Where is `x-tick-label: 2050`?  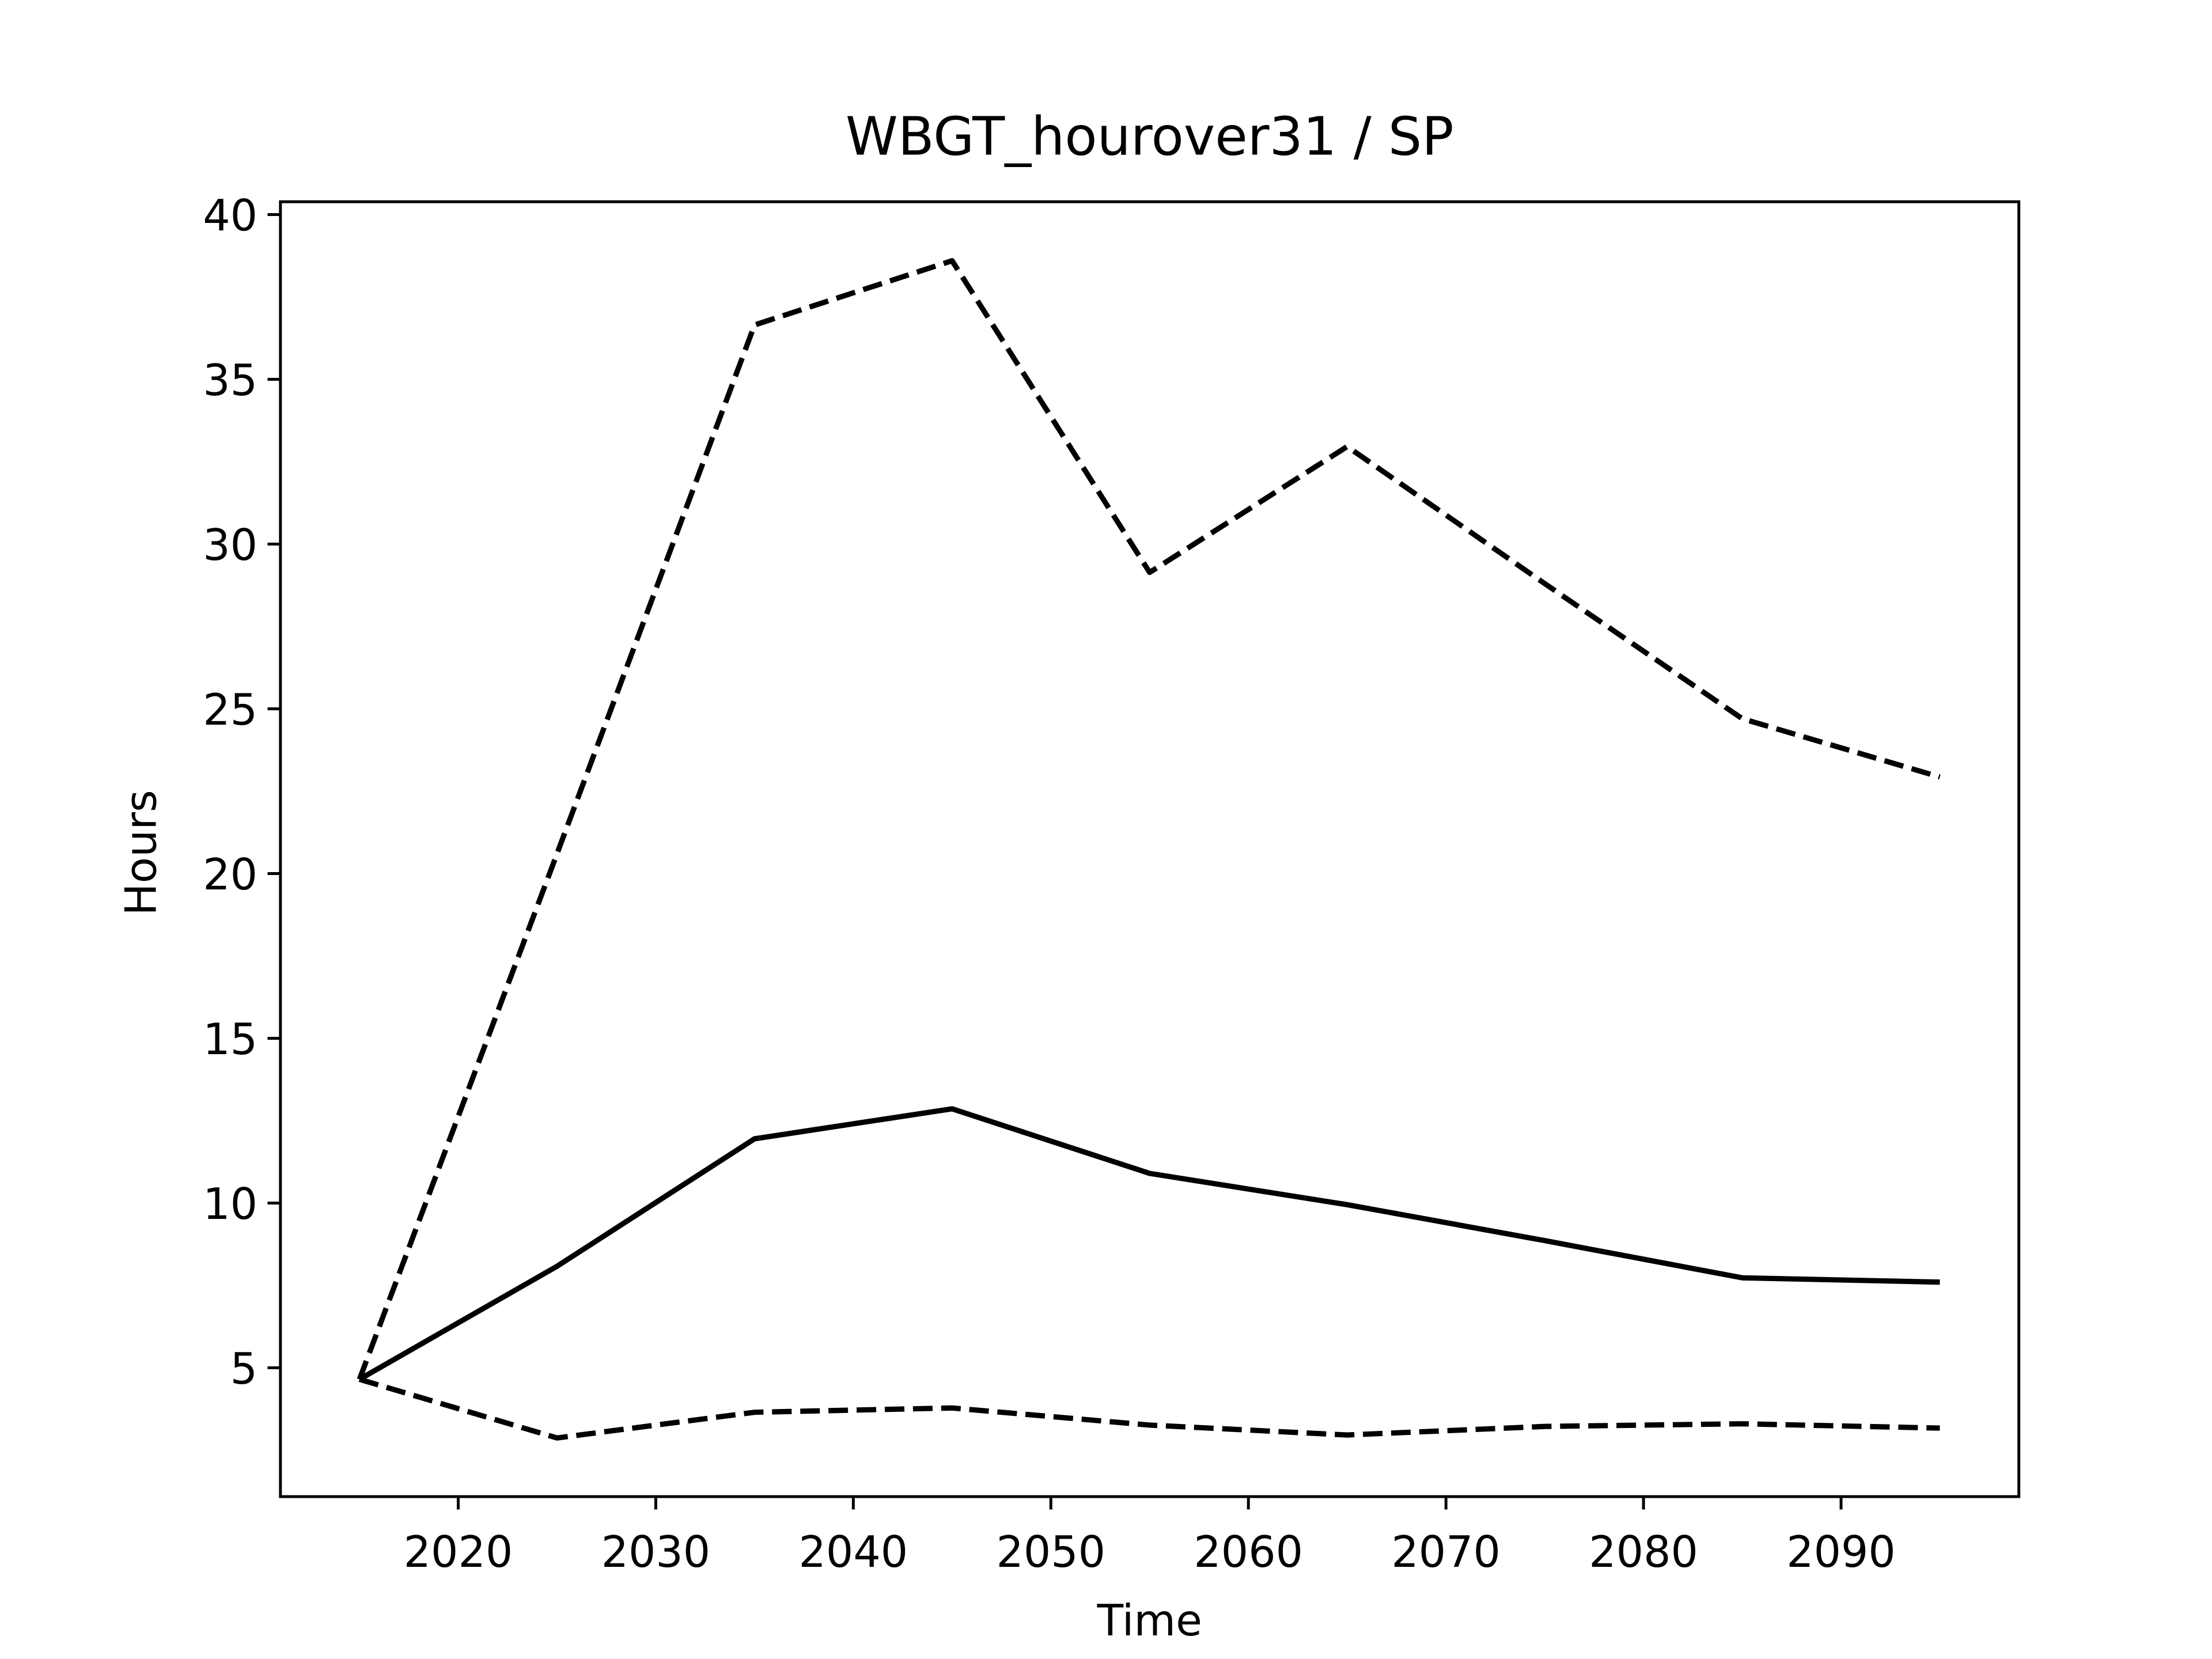 x-tick-label: 2050 is located at coordinates (1050, 1552).